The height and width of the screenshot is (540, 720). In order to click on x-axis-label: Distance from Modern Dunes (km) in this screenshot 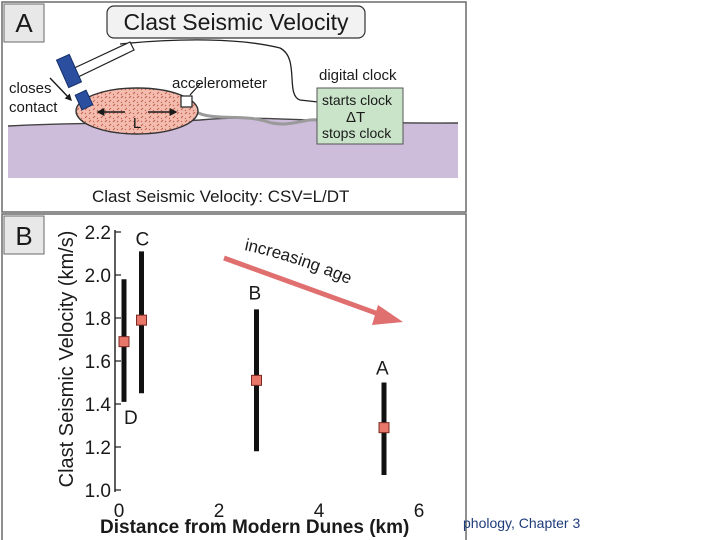, I will do `click(254, 527)`.